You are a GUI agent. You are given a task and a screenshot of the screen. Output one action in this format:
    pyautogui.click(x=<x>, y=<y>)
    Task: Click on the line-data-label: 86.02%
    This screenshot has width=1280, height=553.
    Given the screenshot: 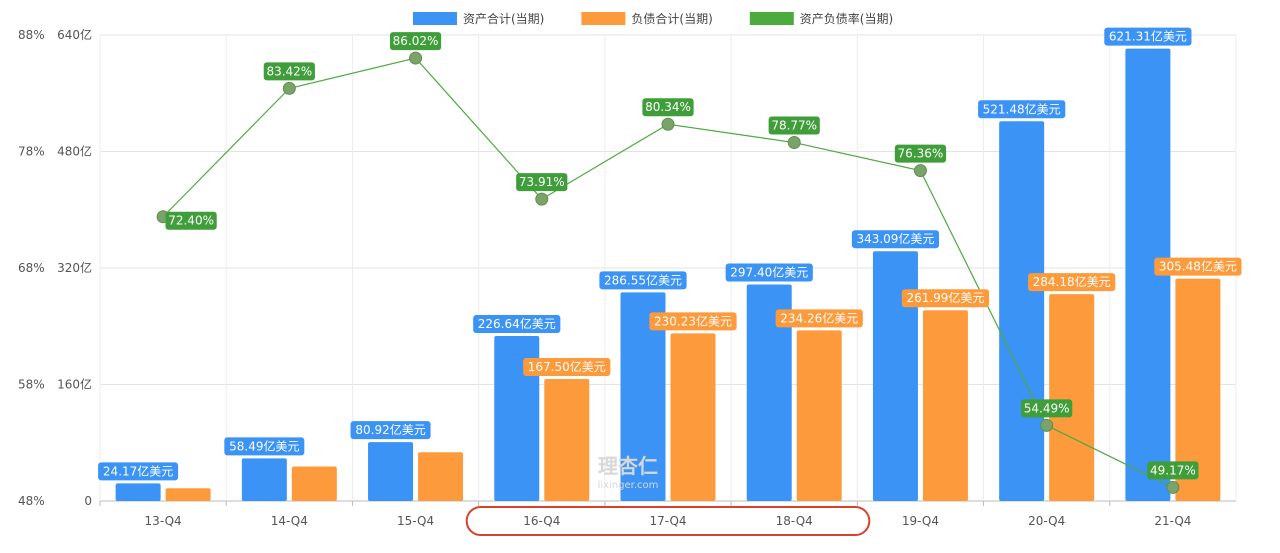 What is the action you would take?
    pyautogui.click(x=415, y=41)
    